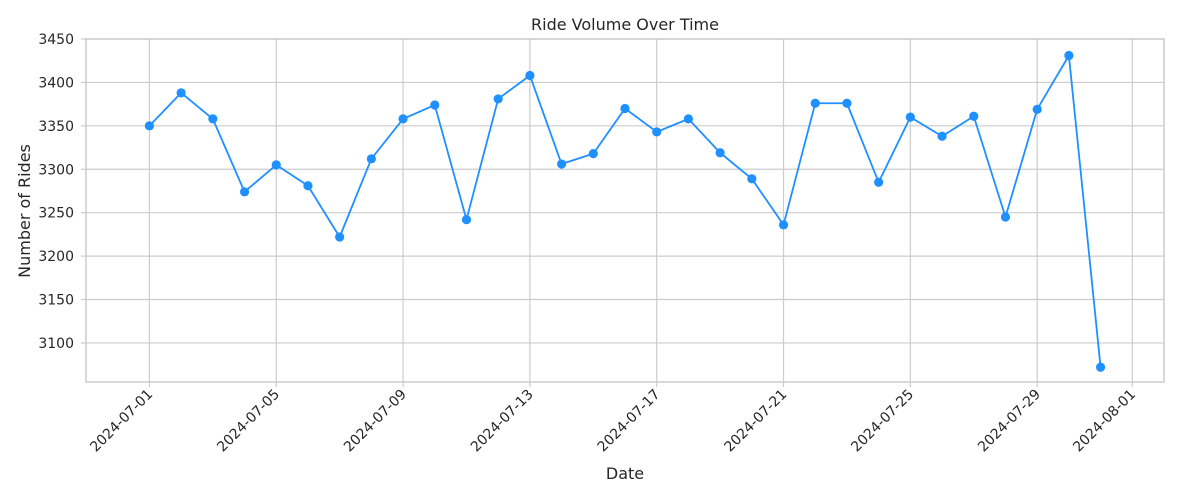 This screenshot has width=1200, height=500. Describe the element at coordinates (121, 421) in the screenshot. I see `x-tick-label: 2024-07-01` at that location.